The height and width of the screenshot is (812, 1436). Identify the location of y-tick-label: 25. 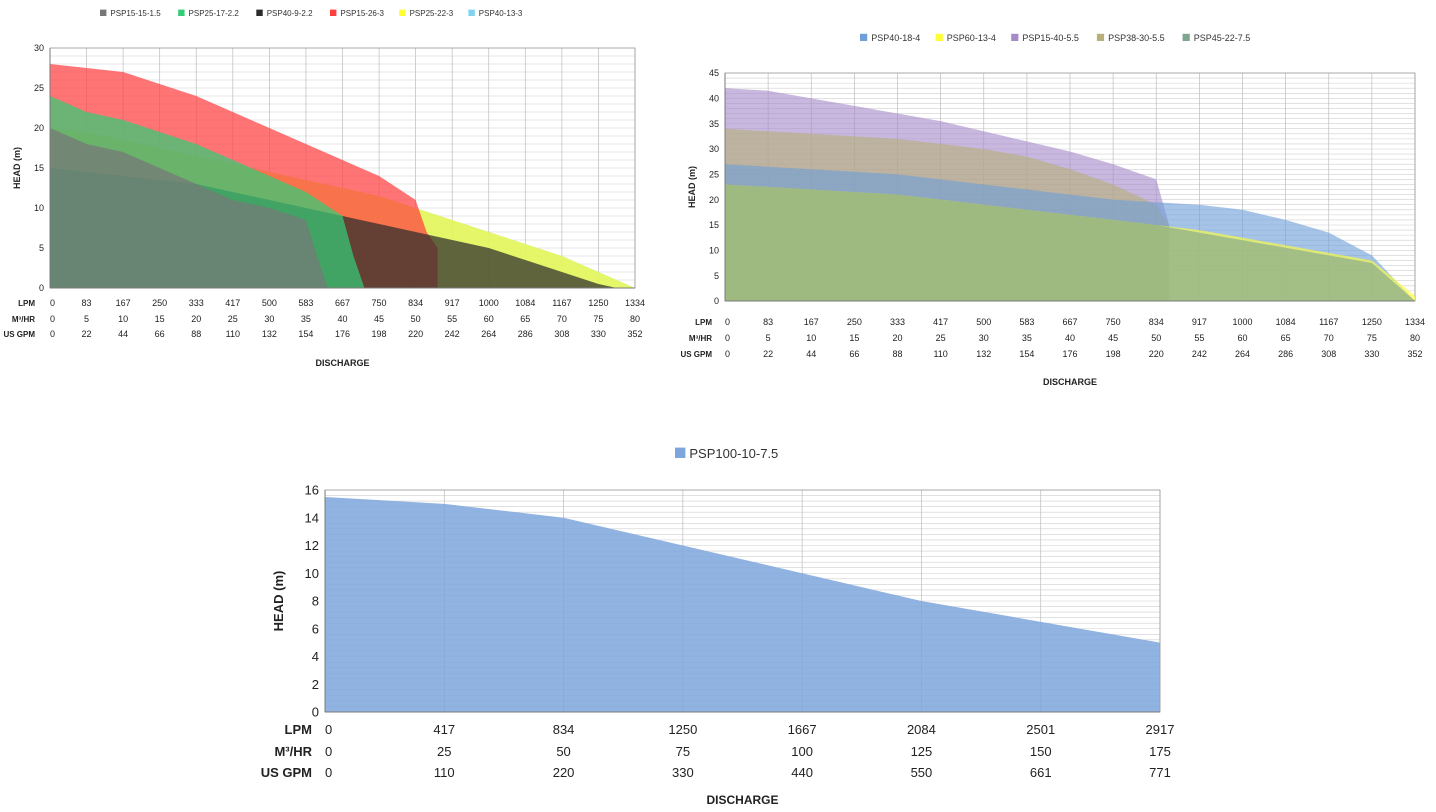
(714, 174).